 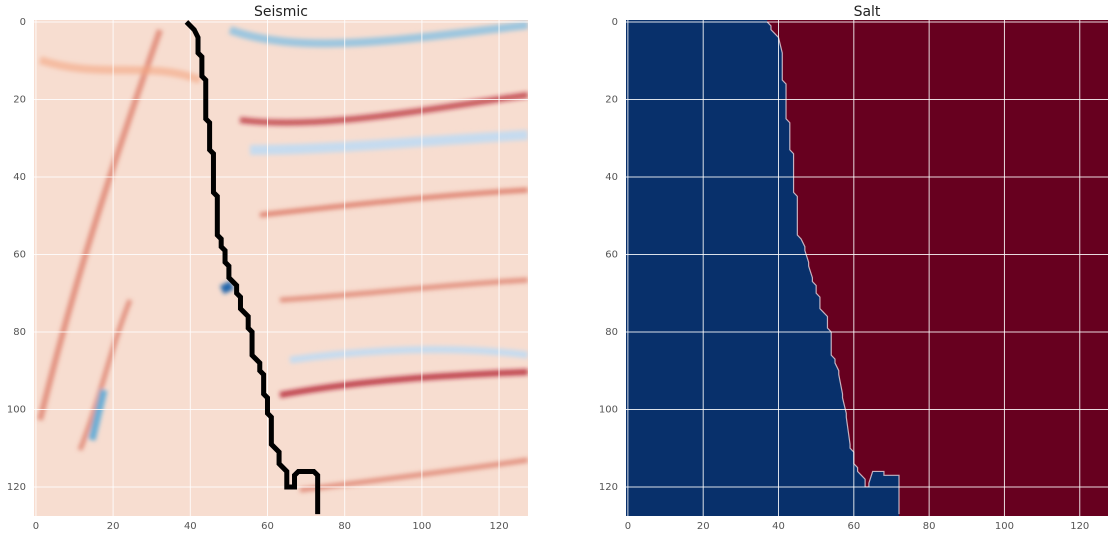 What do you see at coordinates (833, 268) in the screenshot?
I see `salt-boundary` at bounding box center [833, 268].